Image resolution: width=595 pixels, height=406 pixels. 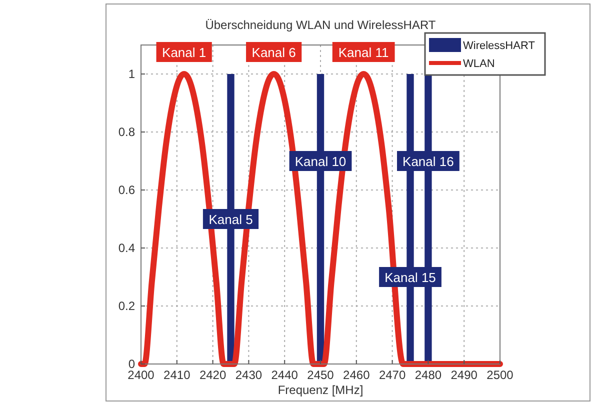 What do you see at coordinates (248, 375) in the screenshot?
I see `x-tick-label: 2430` at bounding box center [248, 375].